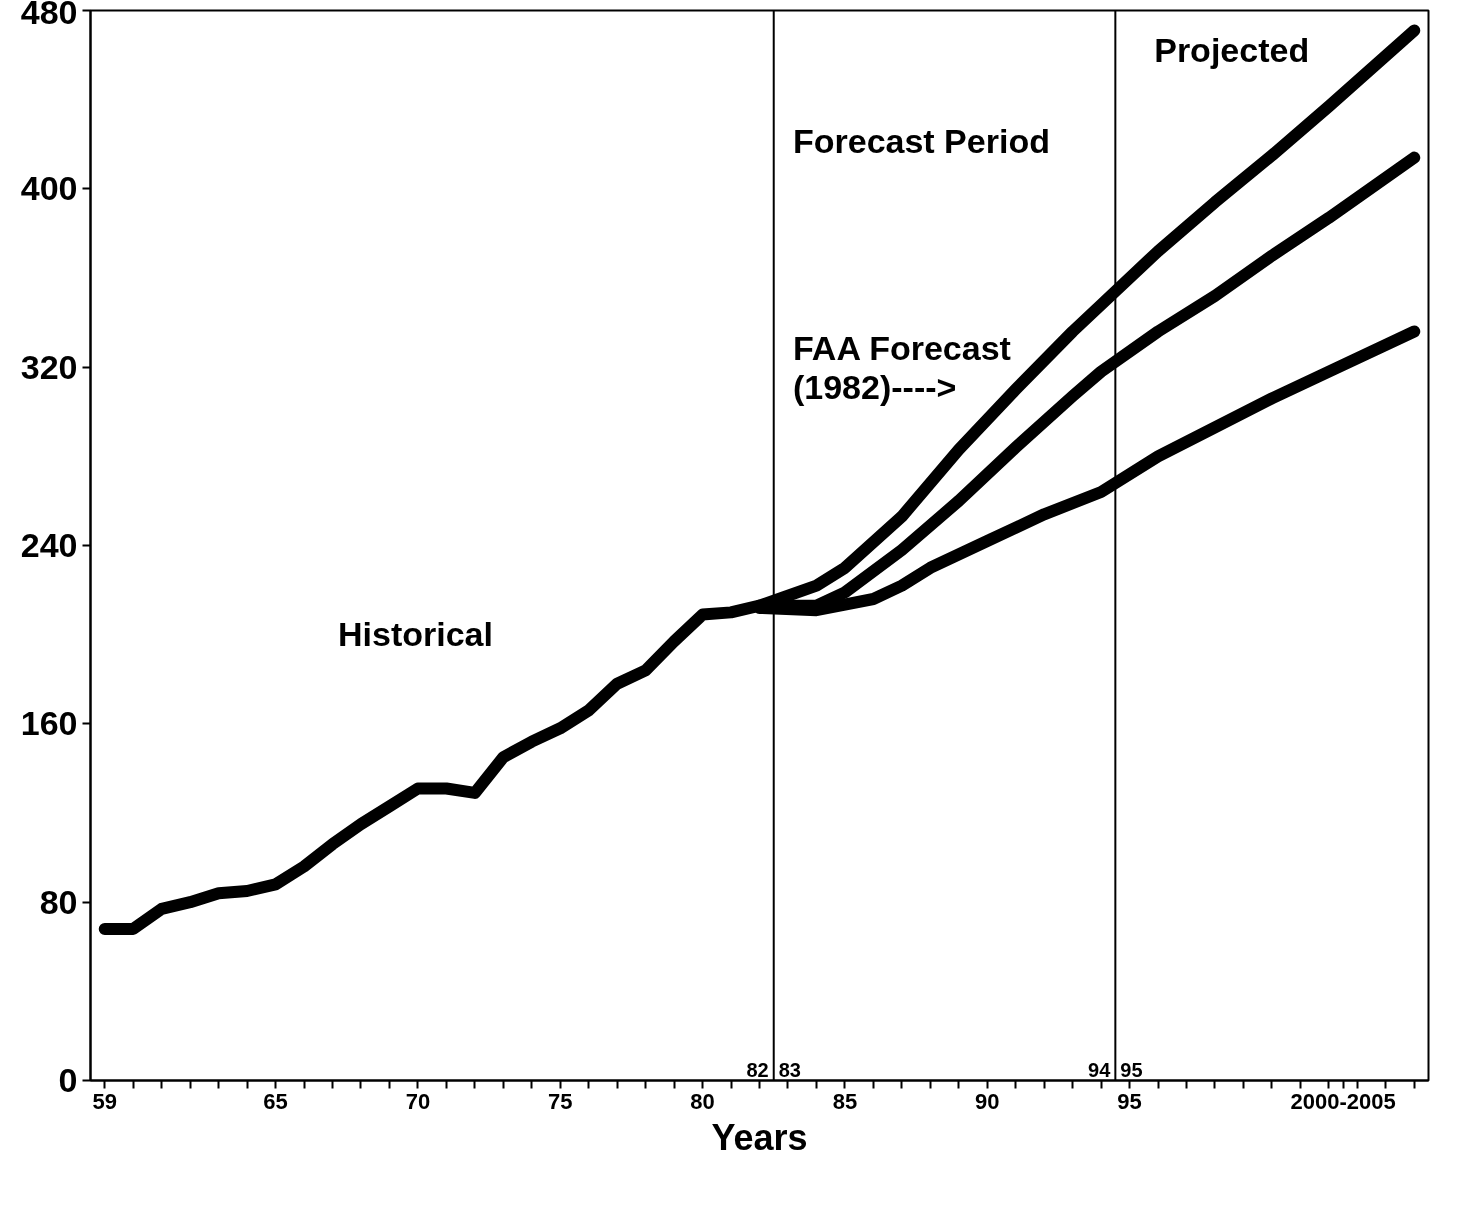 This screenshot has width=1479, height=1218. I want to click on x-tick-label: 70, so click(418, 1101).